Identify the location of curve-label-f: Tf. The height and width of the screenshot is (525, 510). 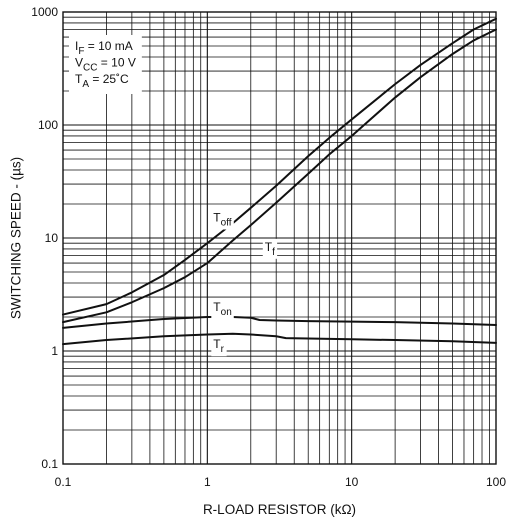
(270, 249).